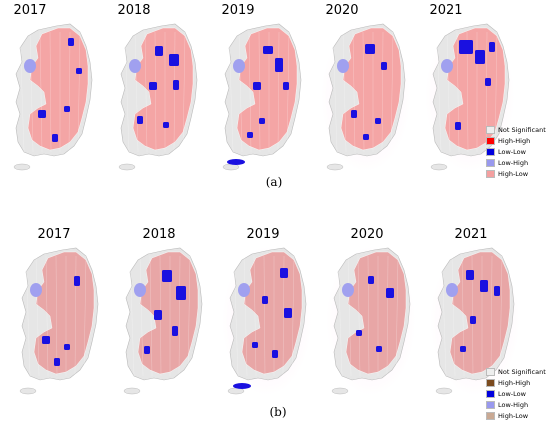 The width and height of the screenshot is (550, 426). I want to click on panel-caption: (a), so click(274, 182).